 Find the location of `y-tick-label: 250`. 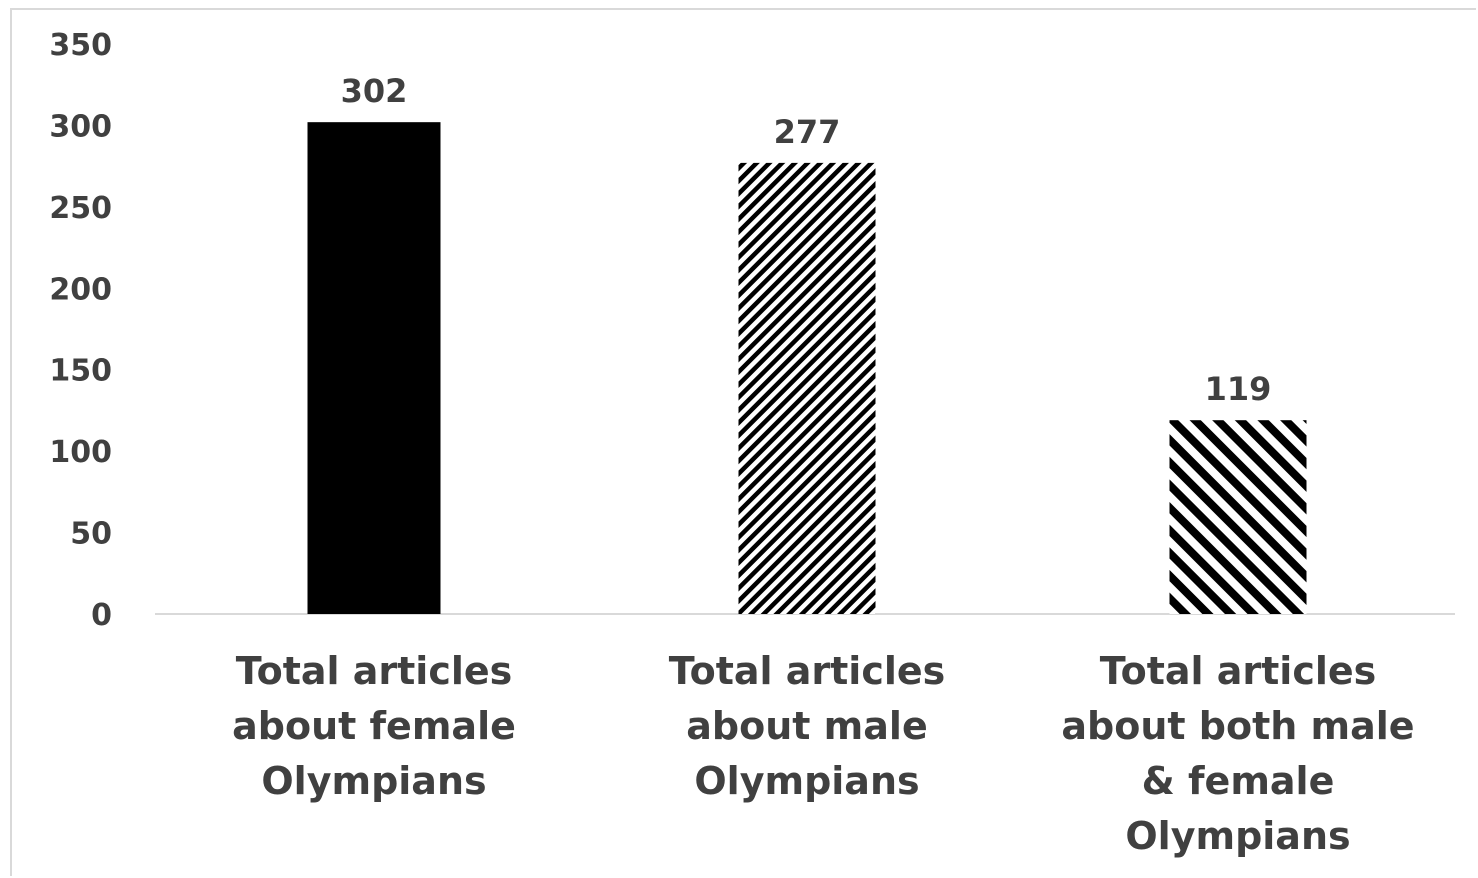

y-tick-label: 250 is located at coordinates (80, 208).